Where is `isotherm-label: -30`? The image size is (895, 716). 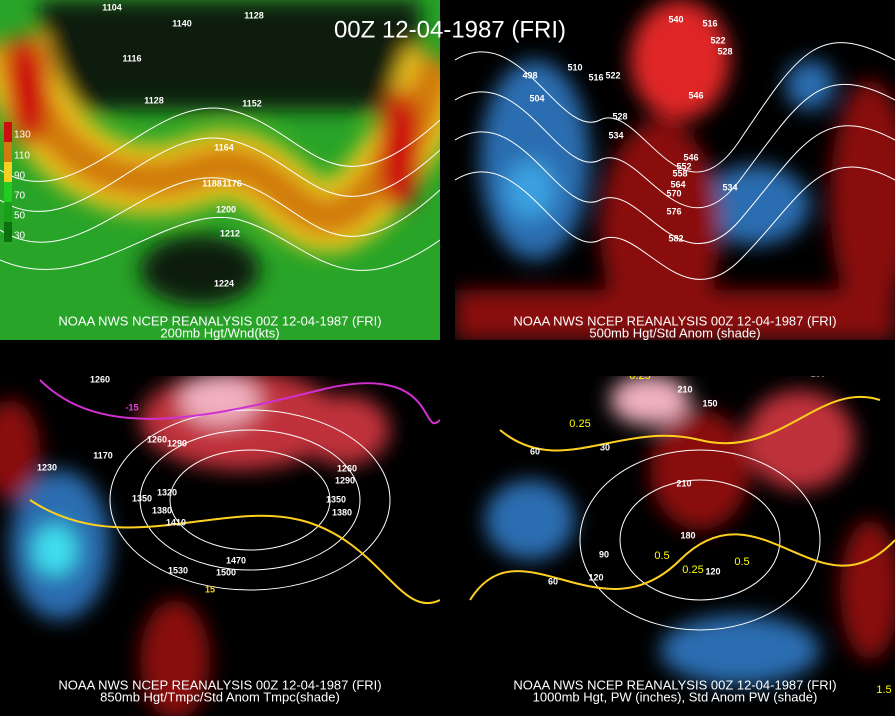 isotherm-label: -30 is located at coordinates (254, 371).